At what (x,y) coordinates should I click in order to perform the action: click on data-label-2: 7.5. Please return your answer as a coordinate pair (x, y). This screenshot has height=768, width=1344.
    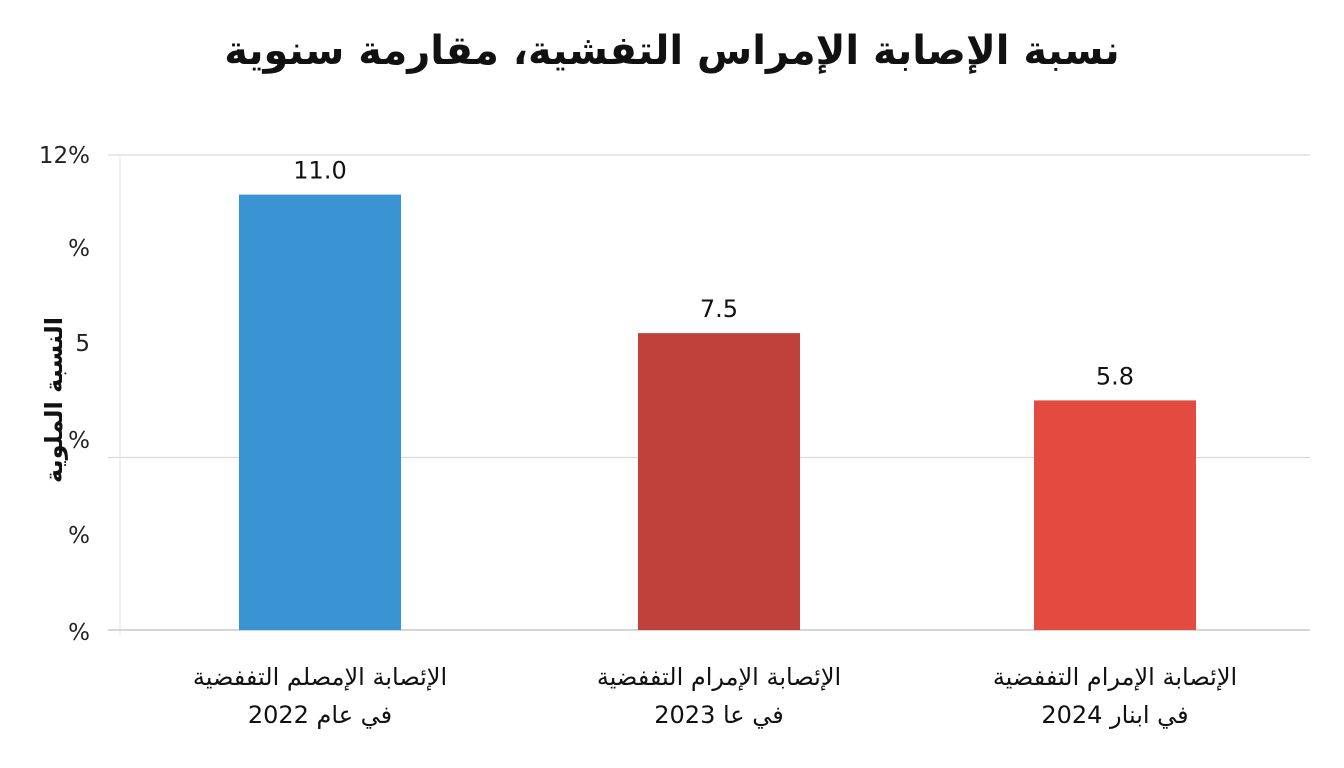
    Looking at the image, I should click on (719, 309).